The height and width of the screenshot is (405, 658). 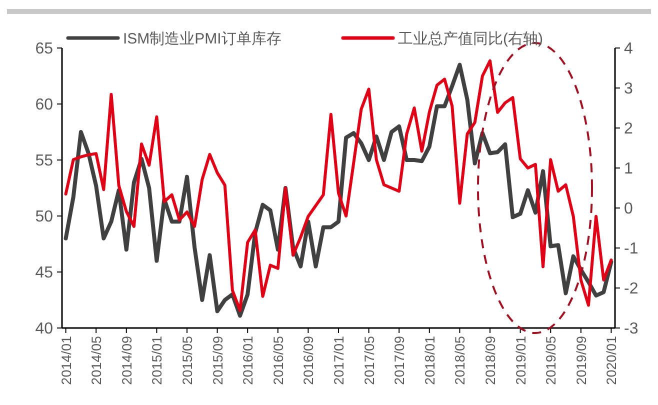 What do you see at coordinates (490, 360) in the screenshot?
I see `x-tick-label: 2018/09` at bounding box center [490, 360].